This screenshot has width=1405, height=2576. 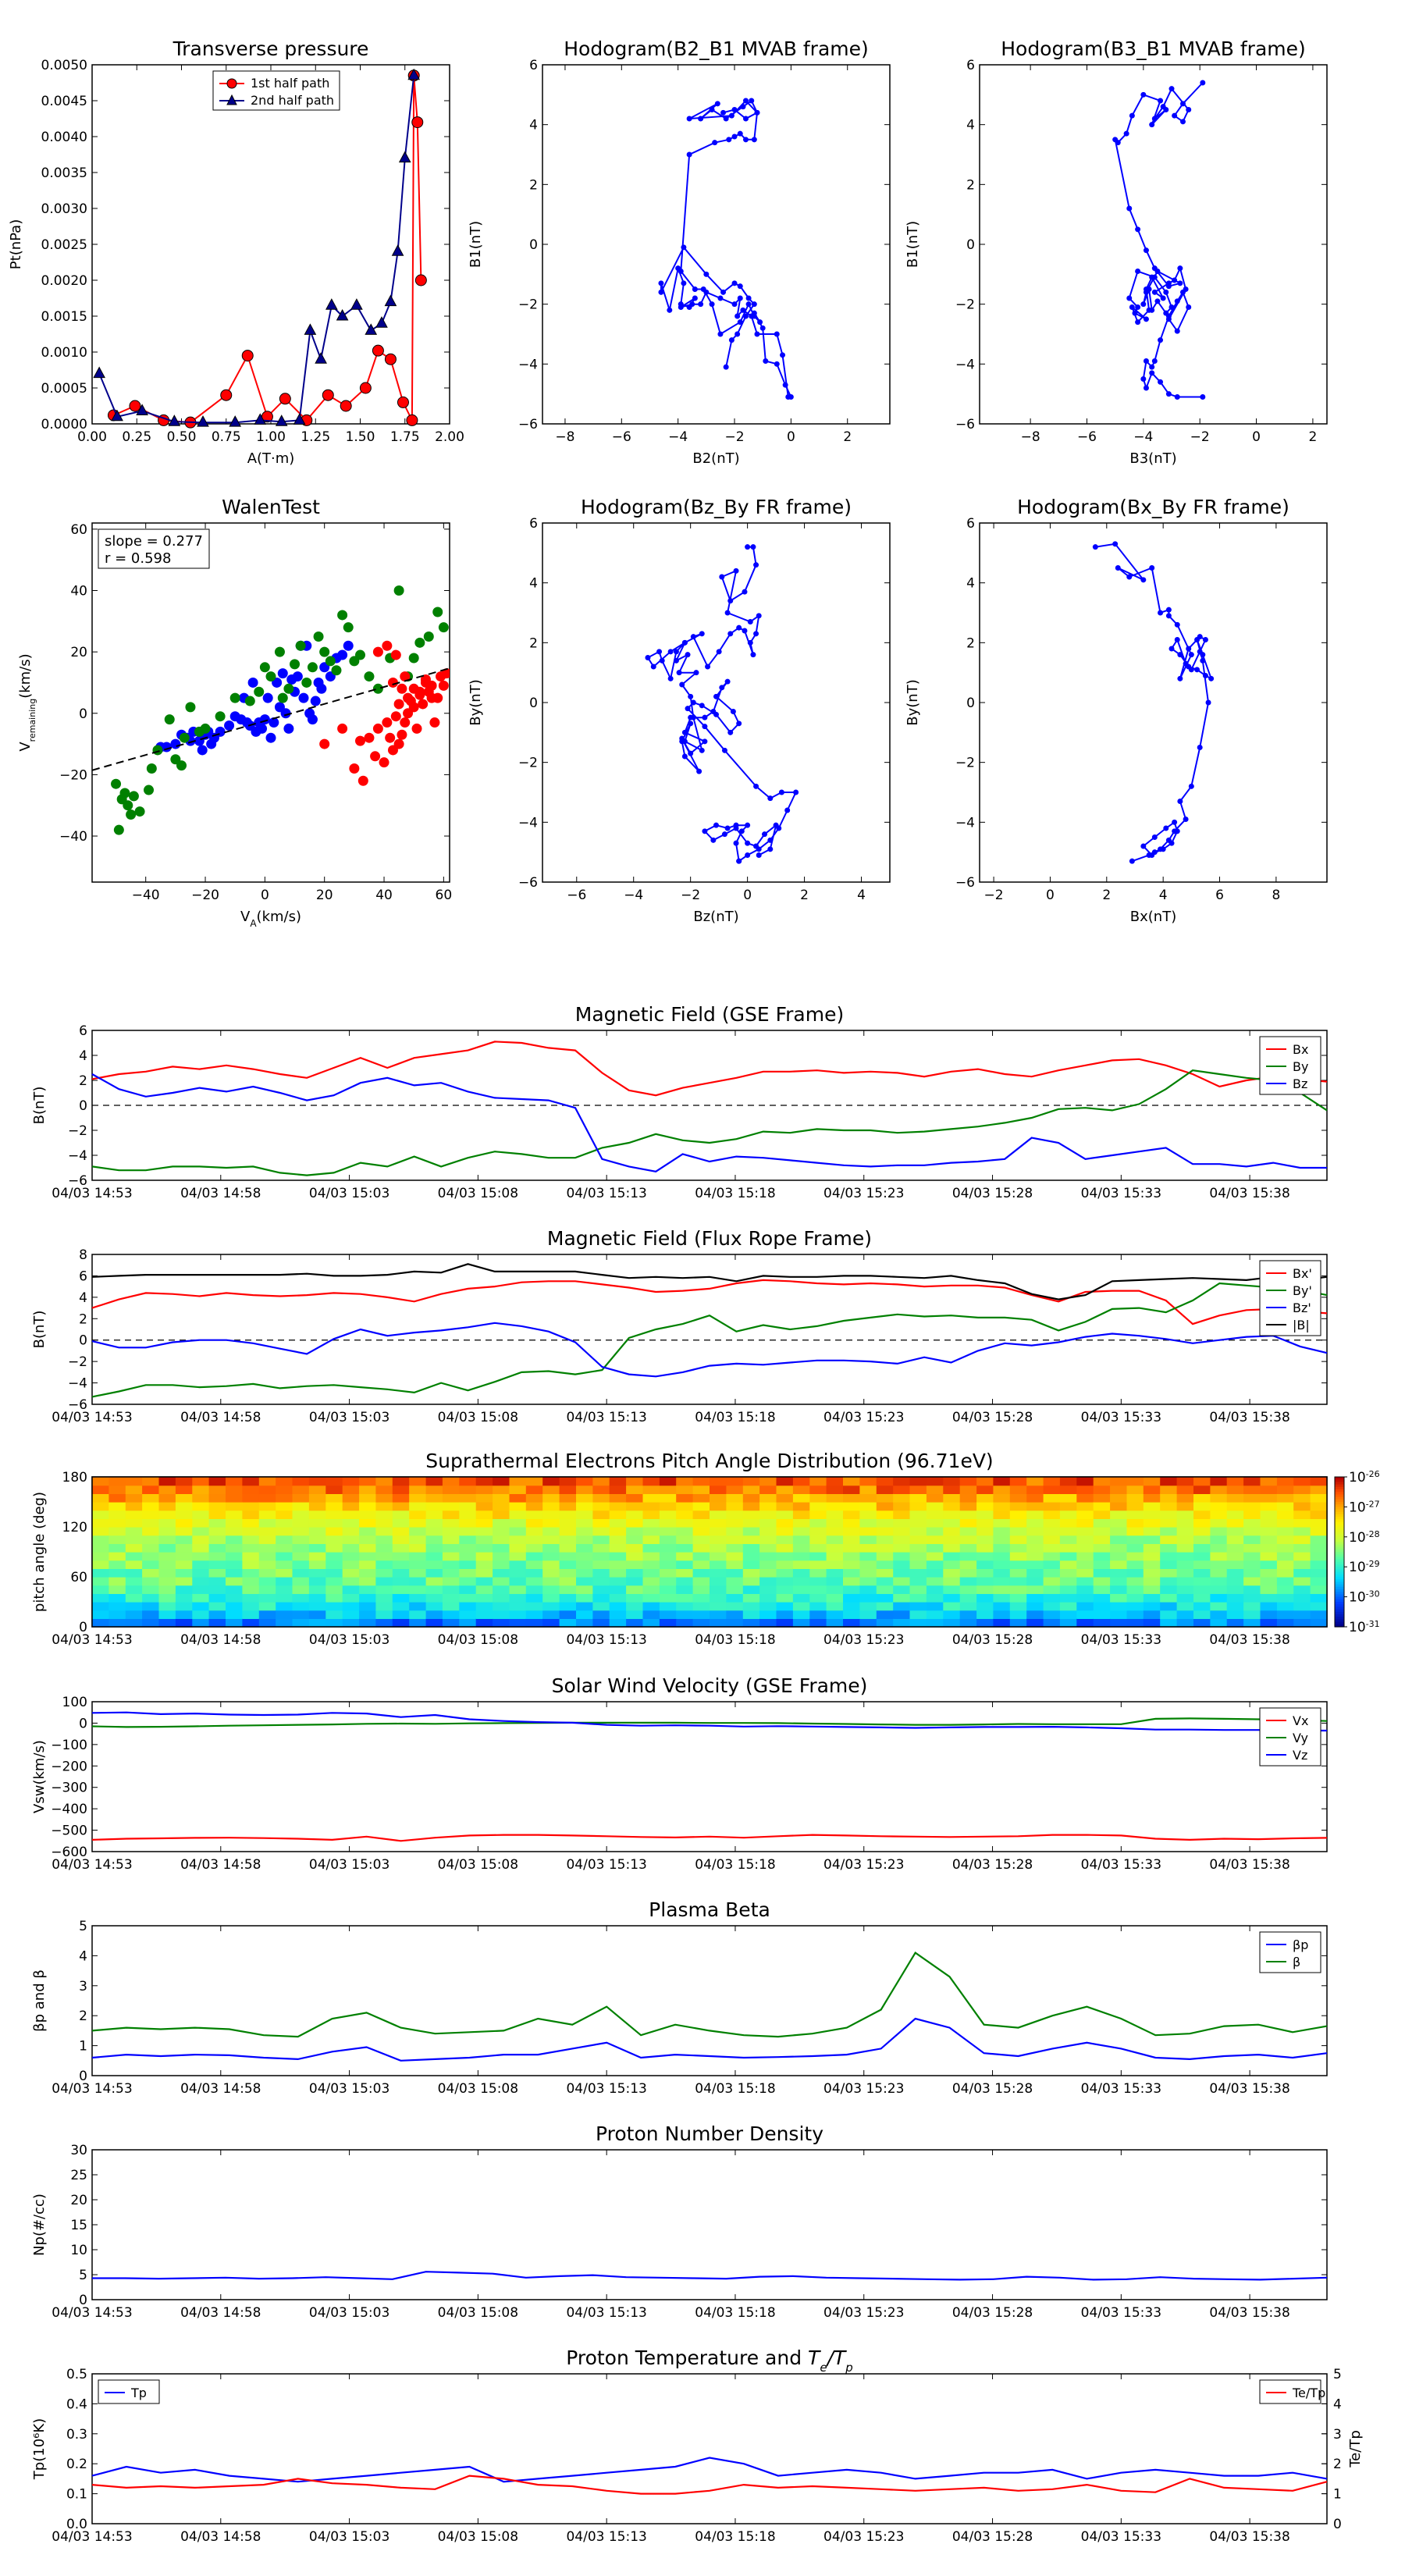 I want to click on x-tick-label: 04/03 15:18, so click(x=735, y=1640).